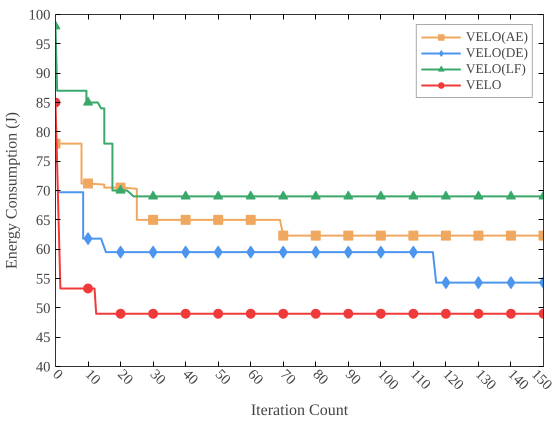 The image size is (553, 422). Describe the element at coordinates (299, 411) in the screenshot. I see `x-axis-title: Iteration Count` at that location.